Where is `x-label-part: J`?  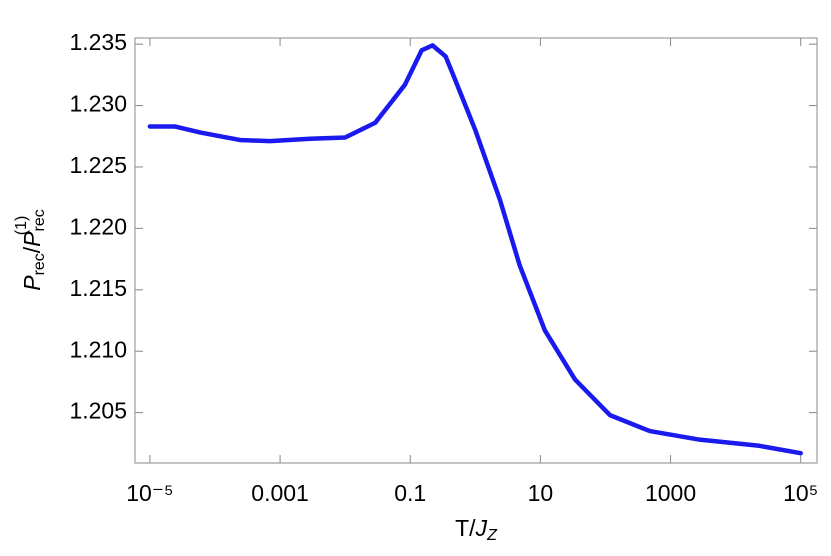
x-label-part: J is located at coordinates (481, 528).